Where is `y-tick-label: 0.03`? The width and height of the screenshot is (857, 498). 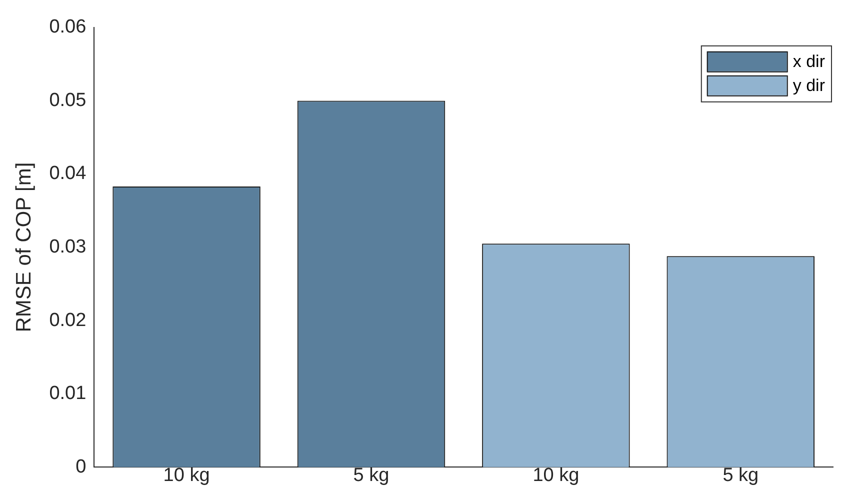
y-tick-label: 0.03 is located at coordinates (67, 247).